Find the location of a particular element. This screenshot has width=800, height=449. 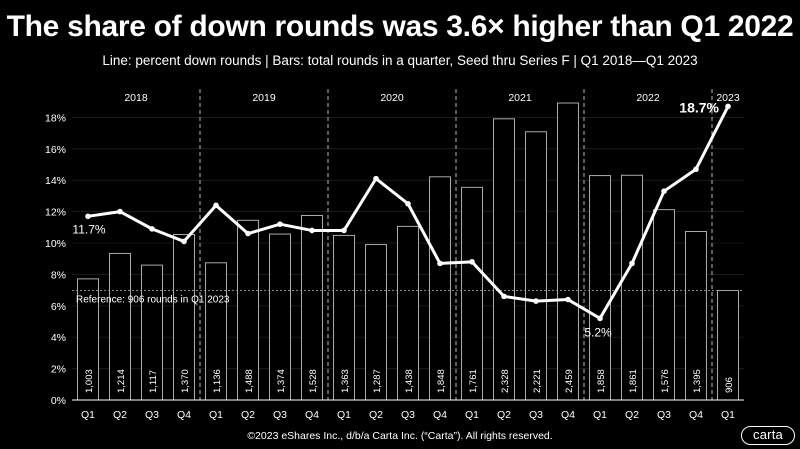

bar-value-label: 1,370 is located at coordinates (185, 381).